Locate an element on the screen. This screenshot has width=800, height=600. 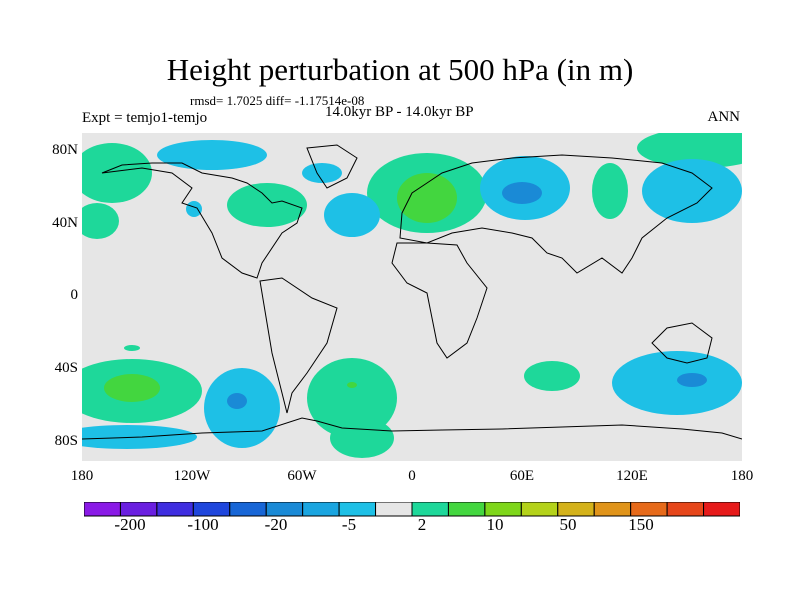
plot-title: Height perturbation at 500 hPa (in m) is located at coordinates (400, 69).